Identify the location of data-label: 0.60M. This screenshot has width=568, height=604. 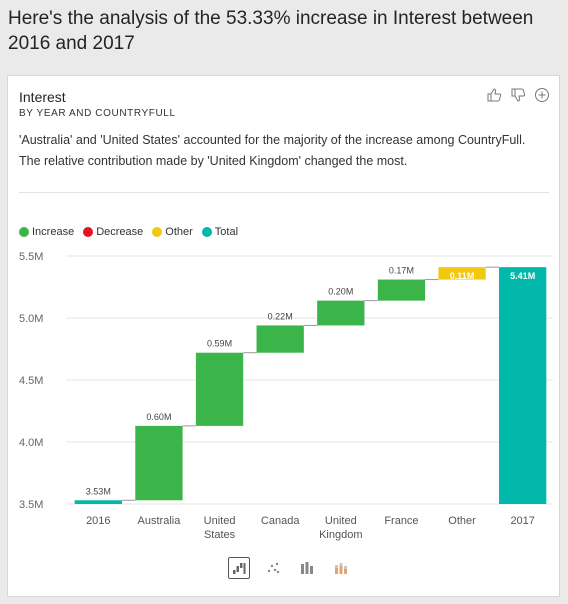
(158, 417).